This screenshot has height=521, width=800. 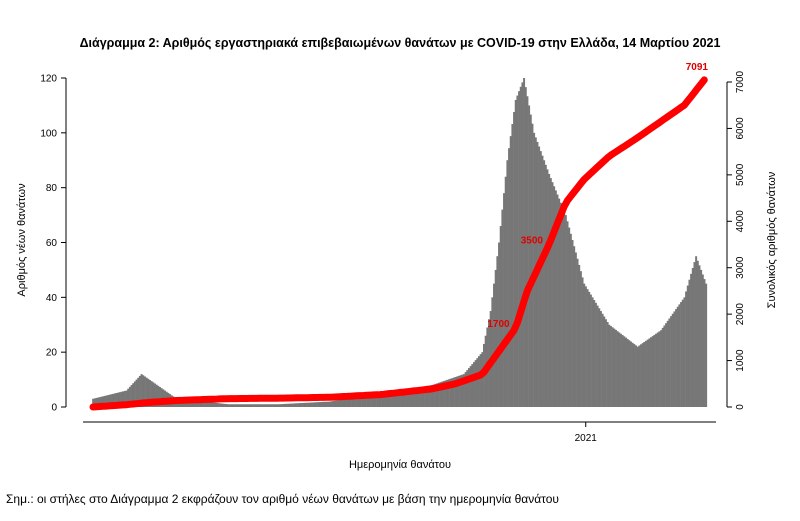 What do you see at coordinates (54, 408) in the screenshot?
I see `y-tick-left-label: 0` at bounding box center [54, 408].